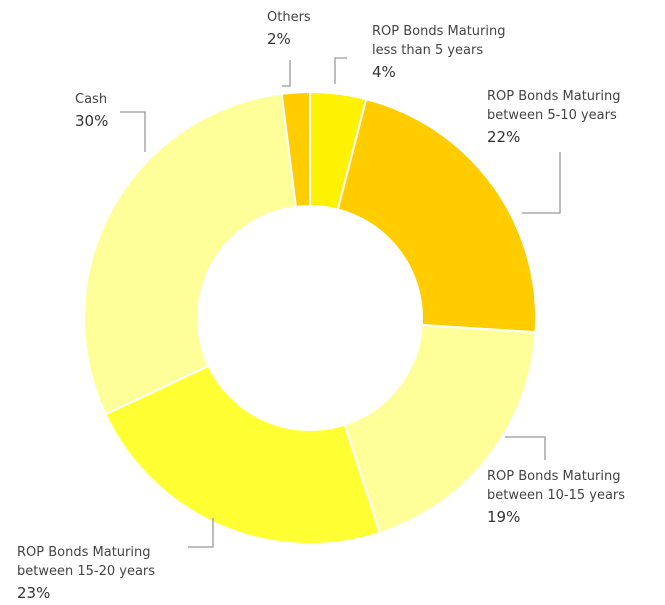  Describe the element at coordinates (86, 562) in the screenshot. I see `category-label: ROP Bonds Maturing between 15-20 years` at that location.